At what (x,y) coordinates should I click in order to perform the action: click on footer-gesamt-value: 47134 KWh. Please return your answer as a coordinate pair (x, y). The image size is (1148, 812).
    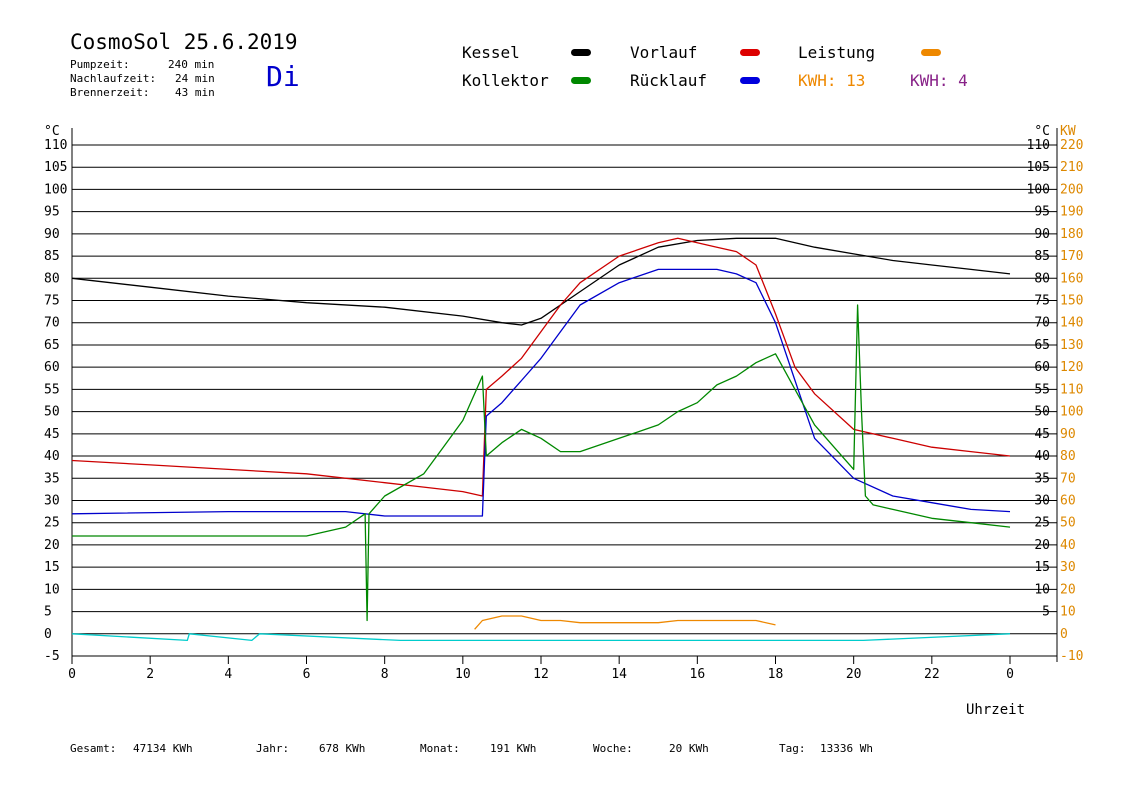
    Looking at the image, I should click on (163, 748).